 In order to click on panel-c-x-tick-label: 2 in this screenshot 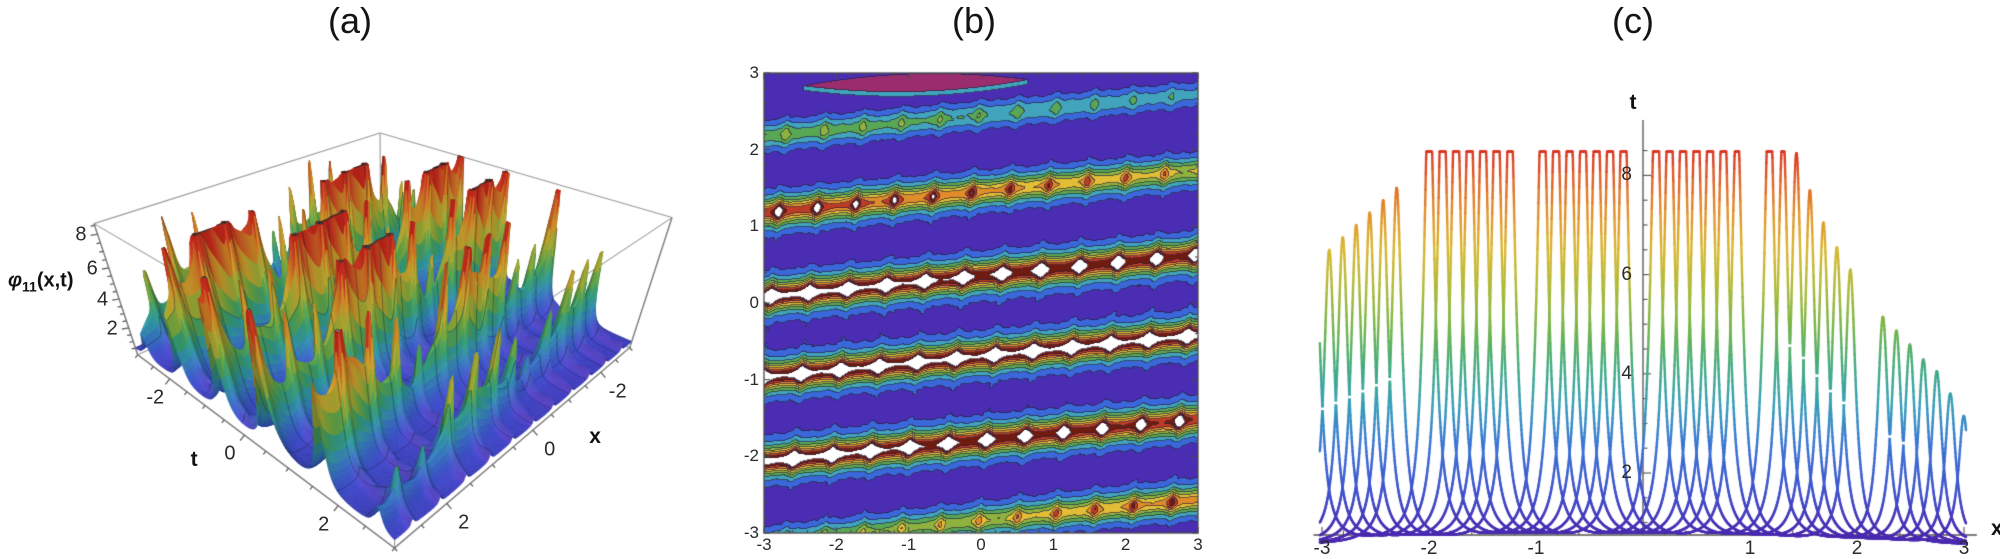, I will do `click(1857, 548)`.